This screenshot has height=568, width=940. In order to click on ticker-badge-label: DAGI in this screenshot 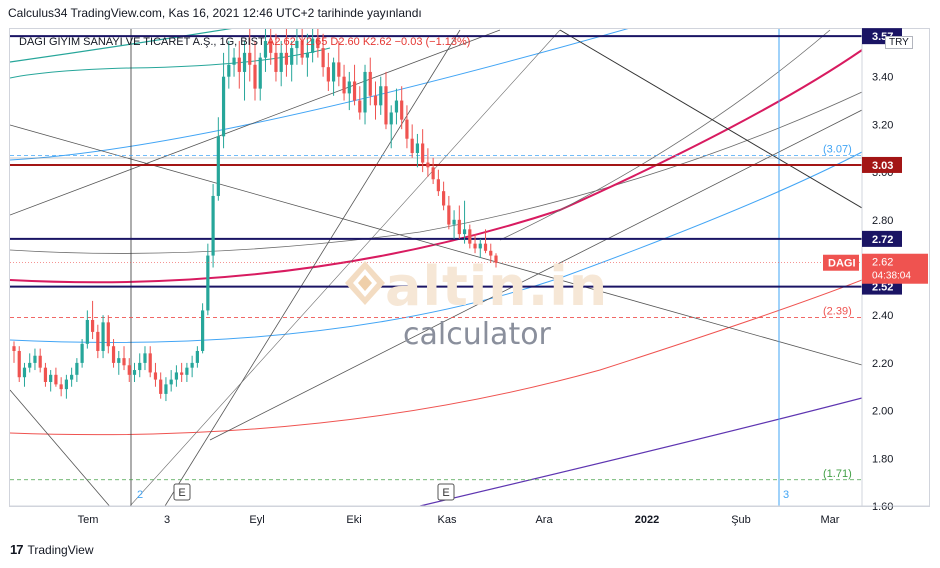, I will do `click(842, 264)`.